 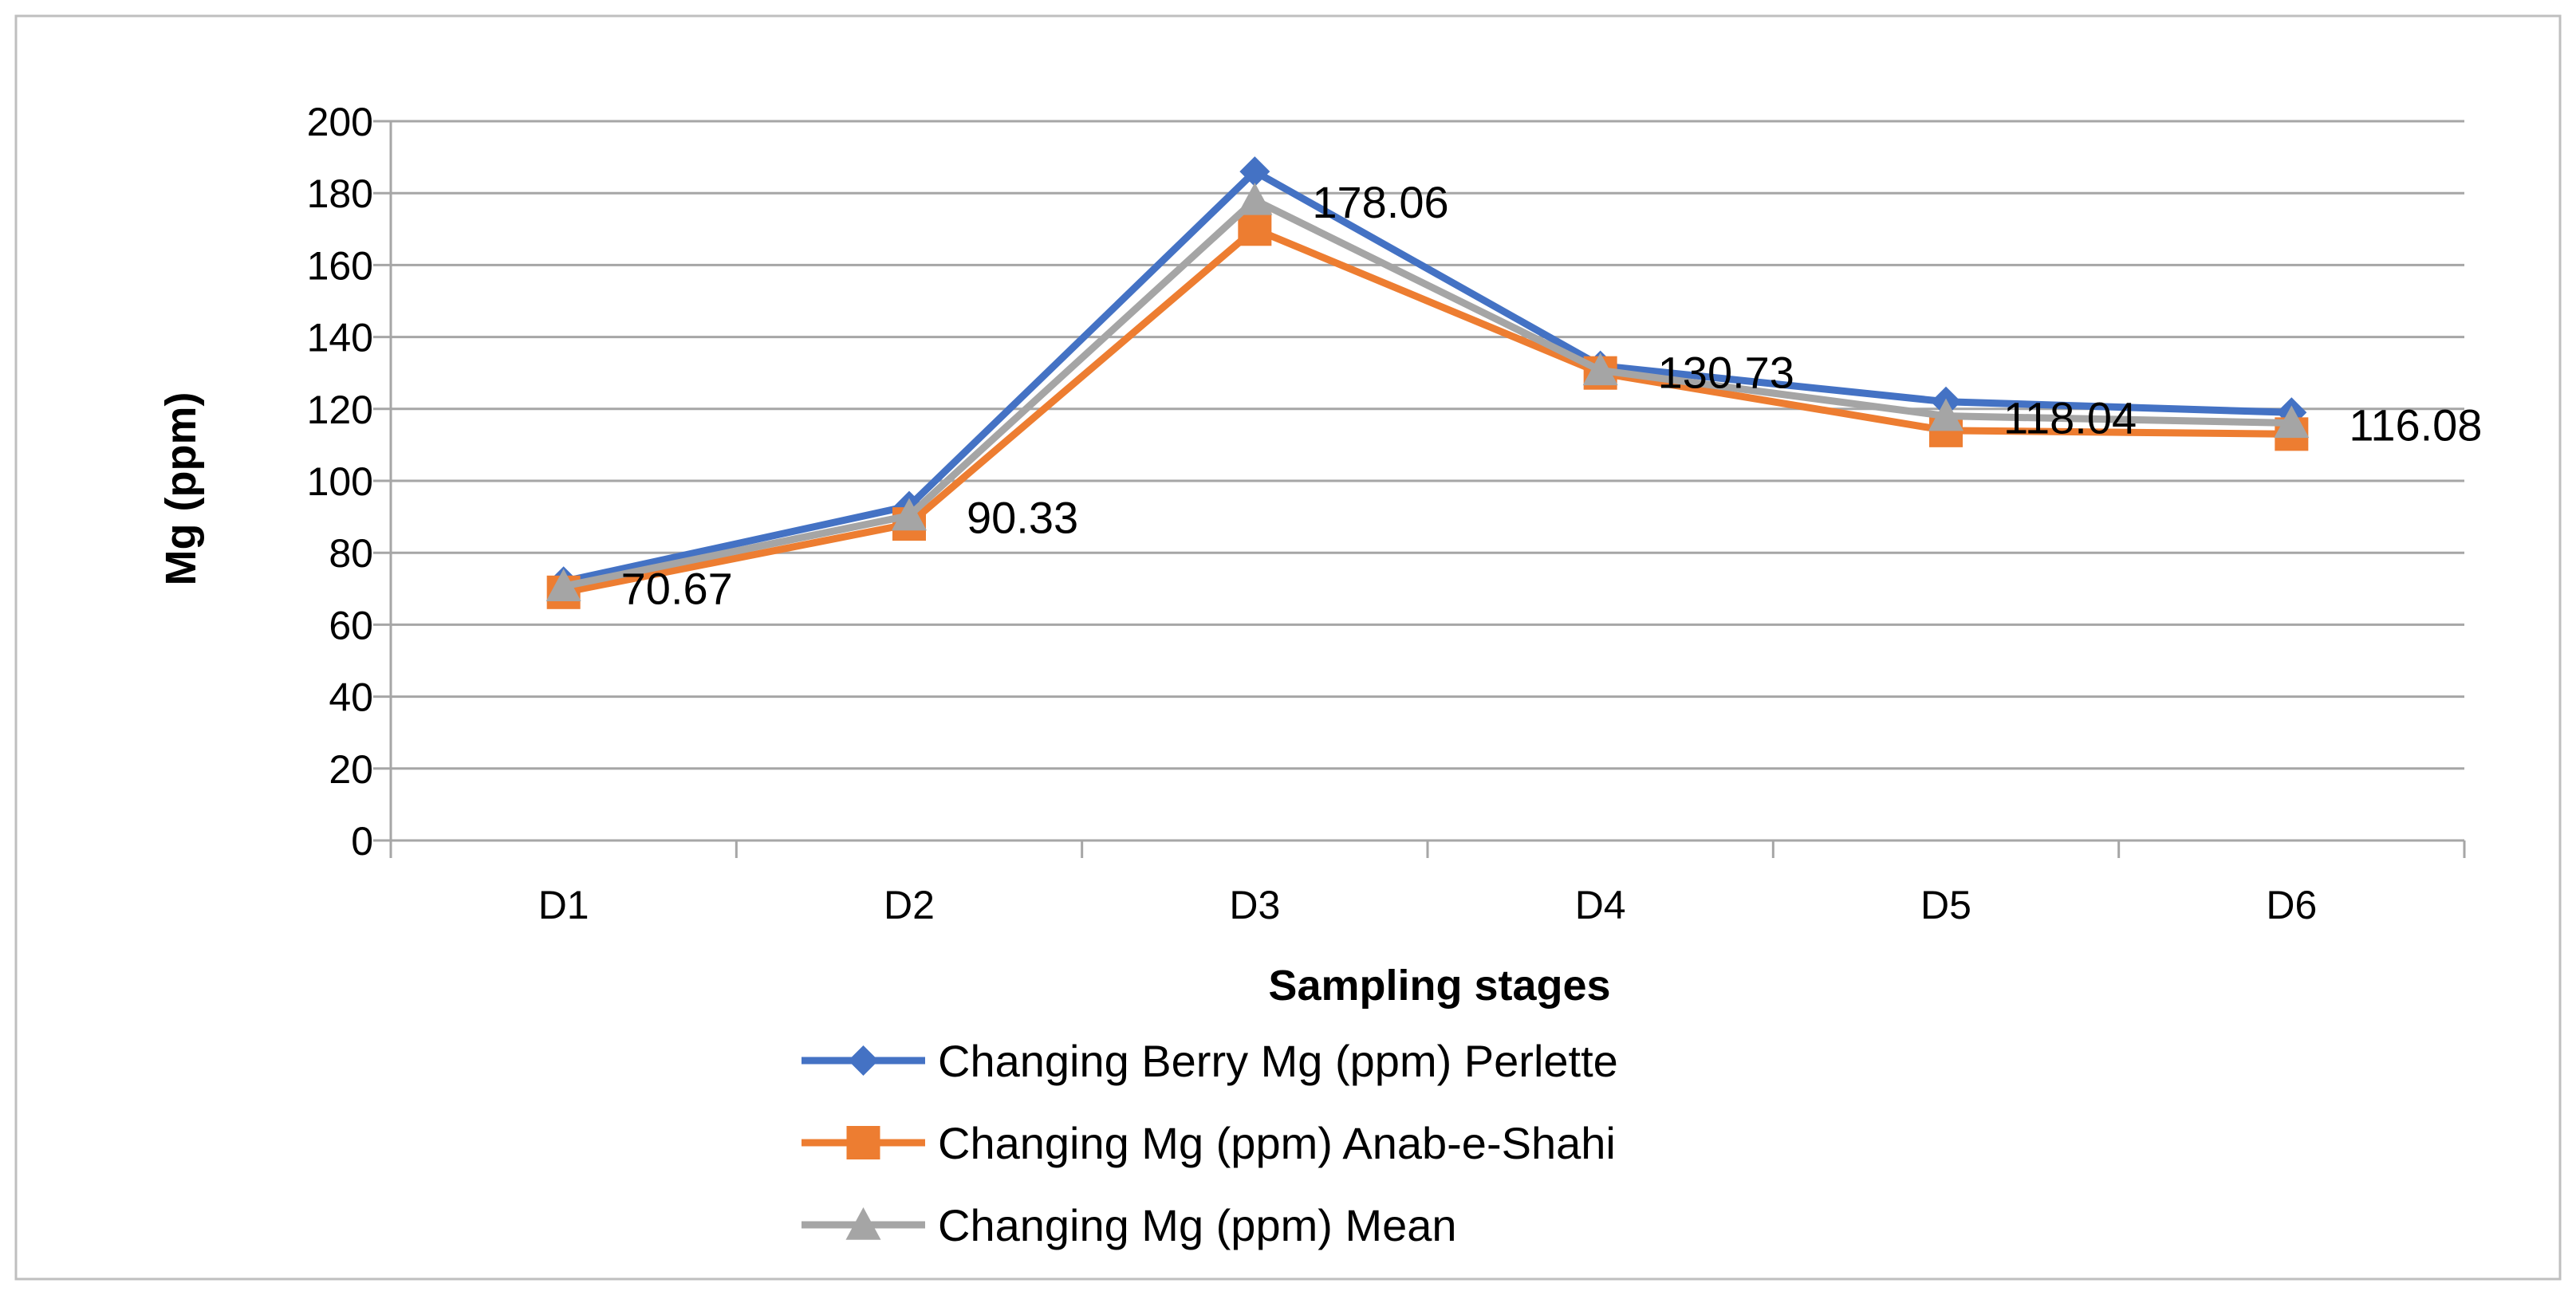 What do you see at coordinates (2291, 905) in the screenshot?
I see `x-tick-label: D6` at bounding box center [2291, 905].